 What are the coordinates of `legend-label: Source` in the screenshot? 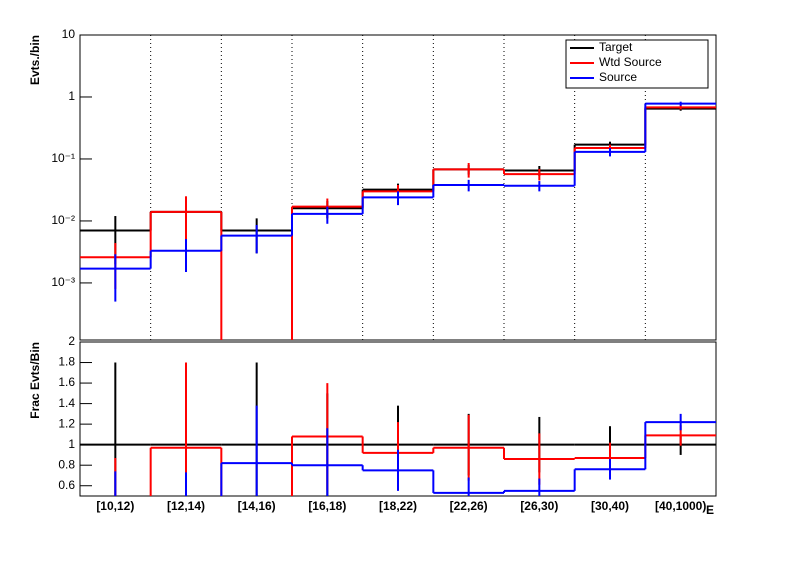 It's located at (618, 77).